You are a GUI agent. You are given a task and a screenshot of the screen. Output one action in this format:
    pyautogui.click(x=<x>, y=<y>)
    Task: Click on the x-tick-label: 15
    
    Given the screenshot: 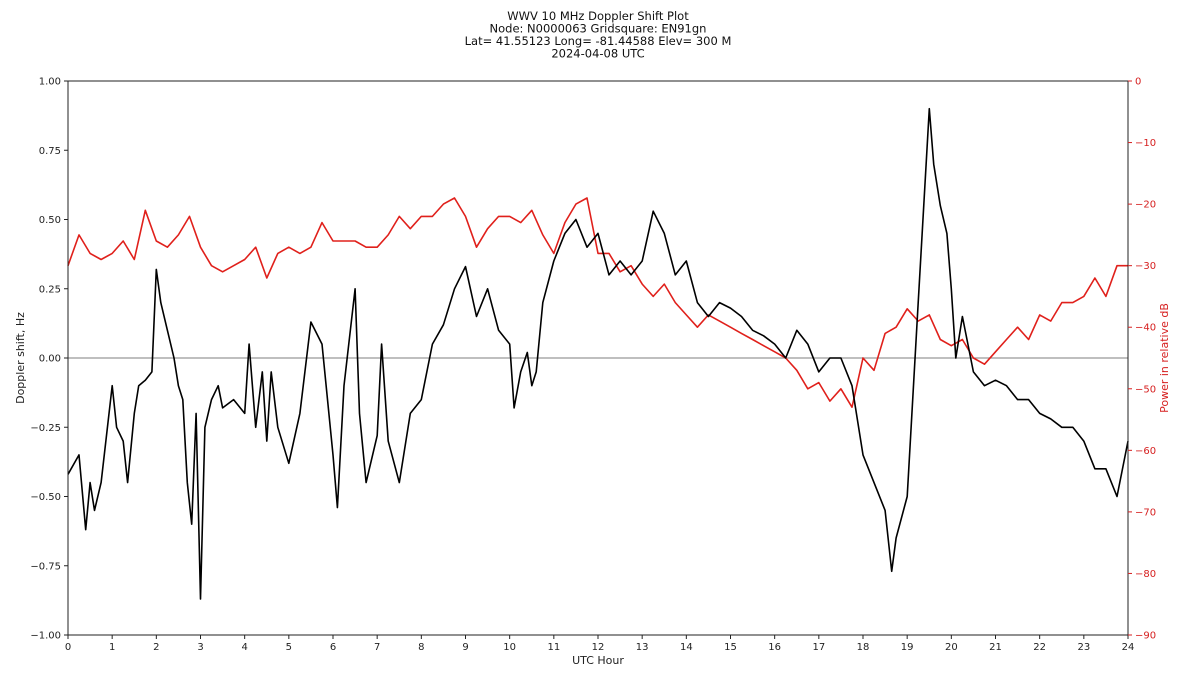 What is the action you would take?
    pyautogui.click(x=730, y=647)
    